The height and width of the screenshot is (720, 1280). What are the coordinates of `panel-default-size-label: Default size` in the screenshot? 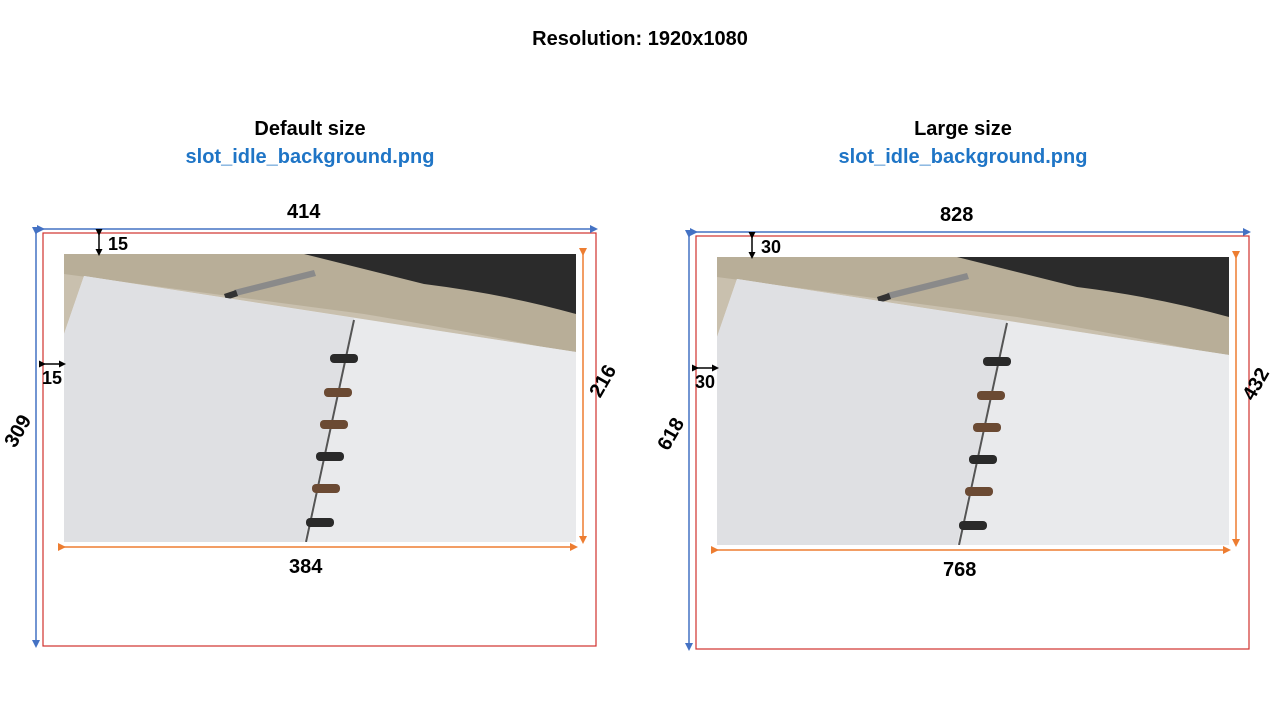 It's located at (310, 129).